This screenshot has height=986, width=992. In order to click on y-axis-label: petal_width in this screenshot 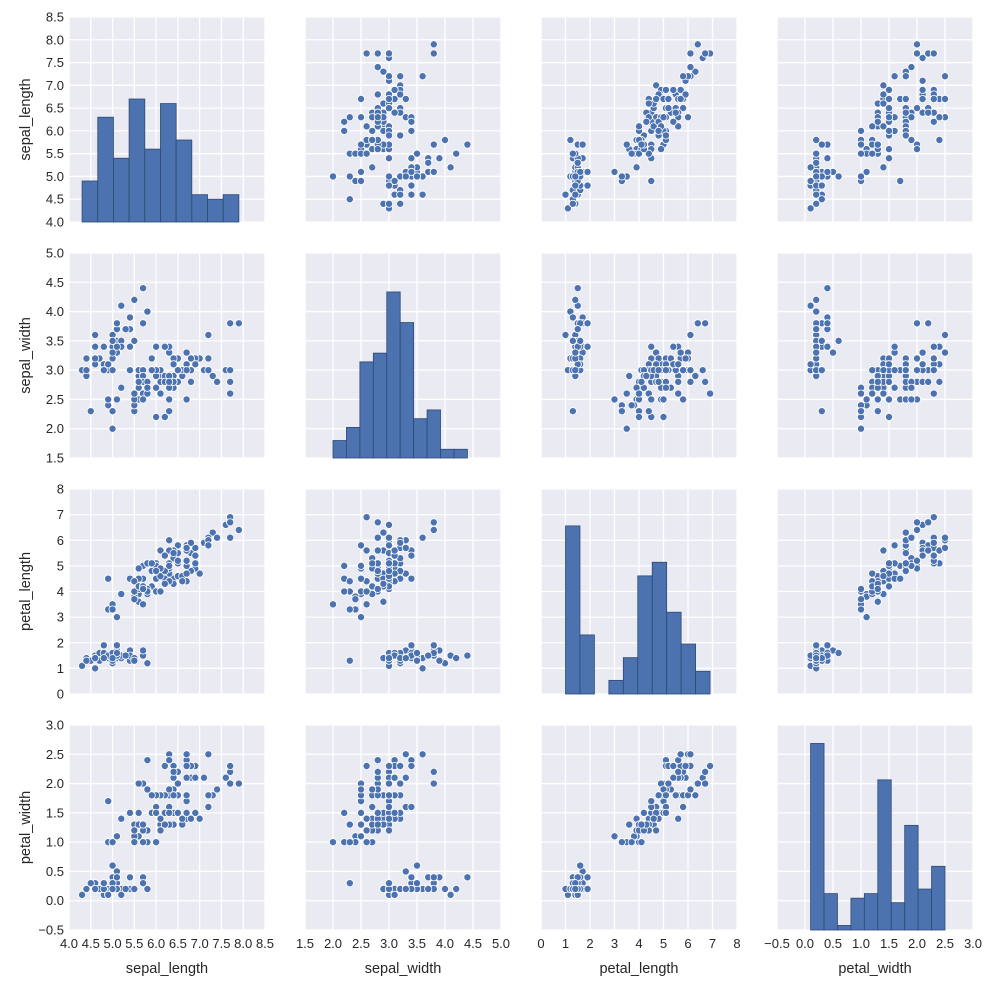, I will do `click(26, 827)`.